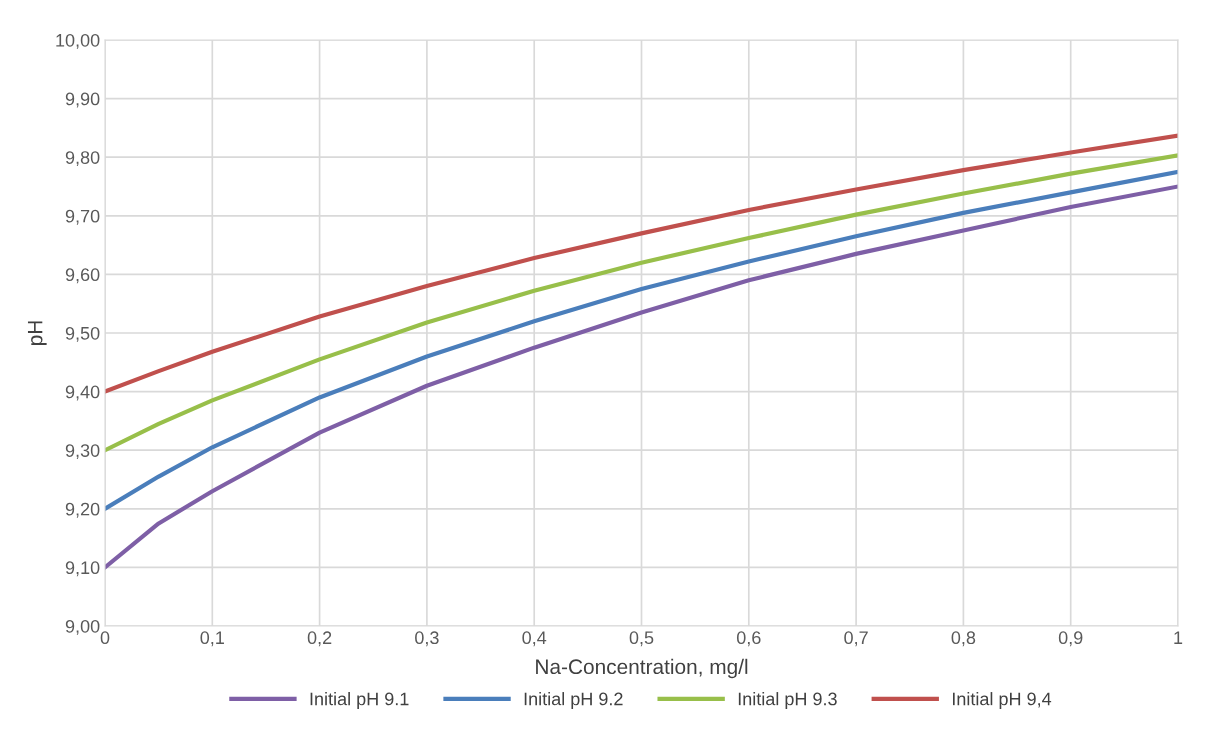  What do you see at coordinates (78, 41) in the screenshot?
I see `y-tick-label: 10,00` at bounding box center [78, 41].